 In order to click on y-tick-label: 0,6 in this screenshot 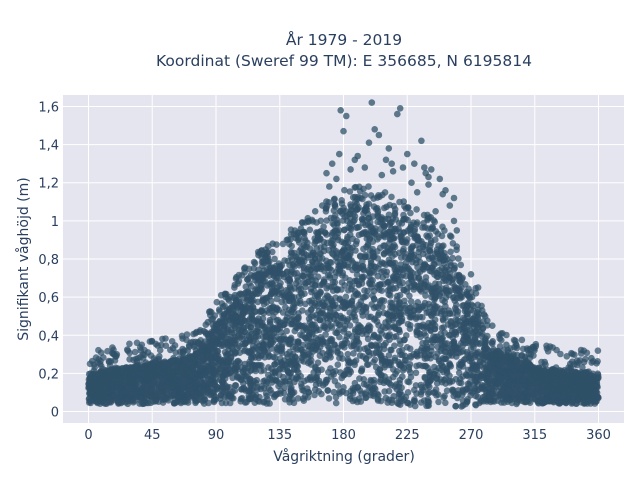, I will do `click(48, 298)`.